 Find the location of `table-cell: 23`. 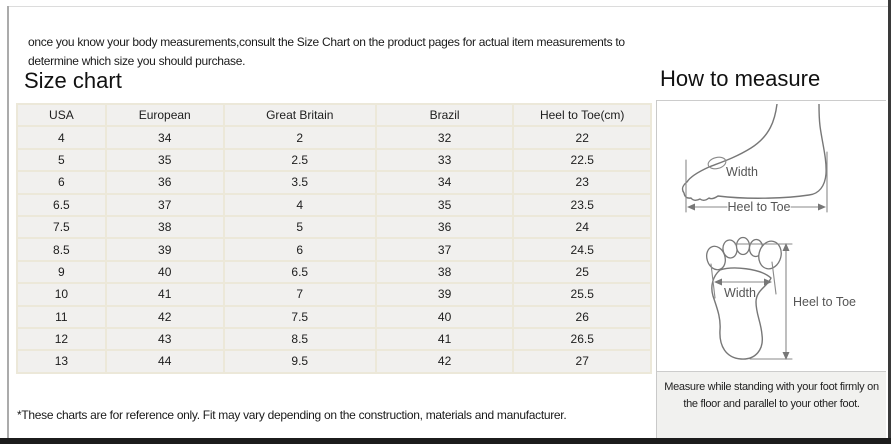

table-cell: 23 is located at coordinates (582, 182).